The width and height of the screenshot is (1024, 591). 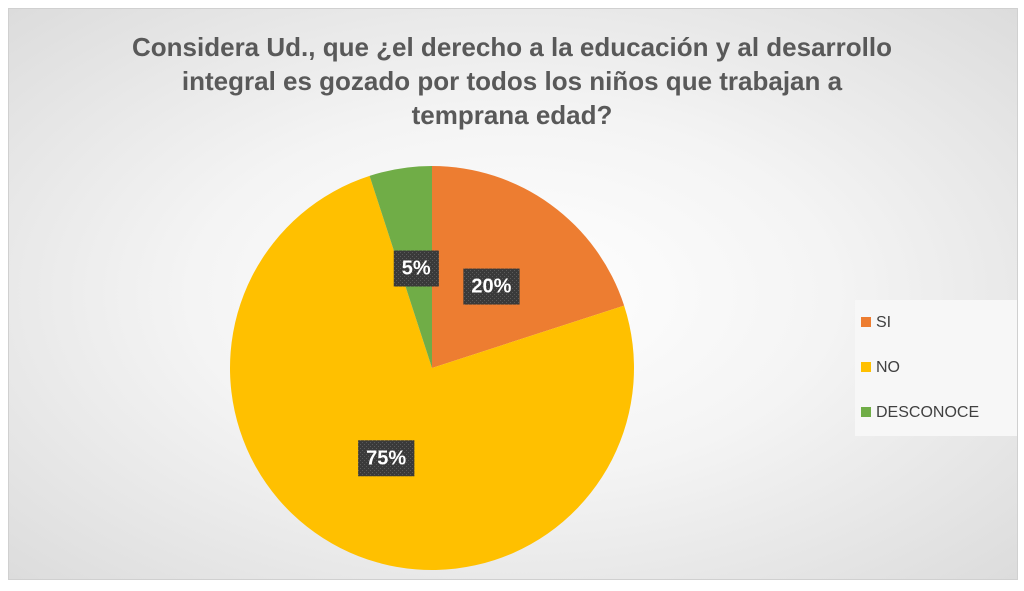 I want to click on data-label: 20%, so click(x=491, y=287).